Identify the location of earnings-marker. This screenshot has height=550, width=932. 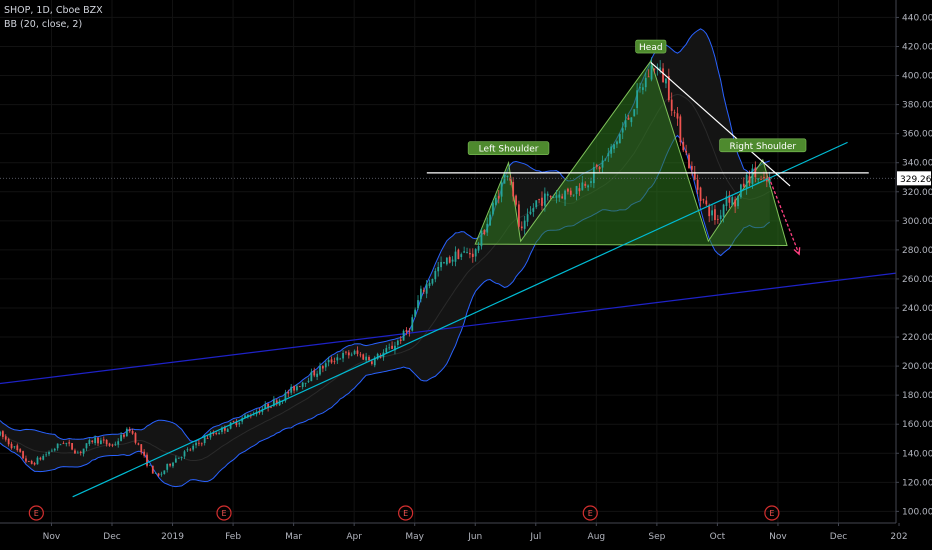
(406, 513).